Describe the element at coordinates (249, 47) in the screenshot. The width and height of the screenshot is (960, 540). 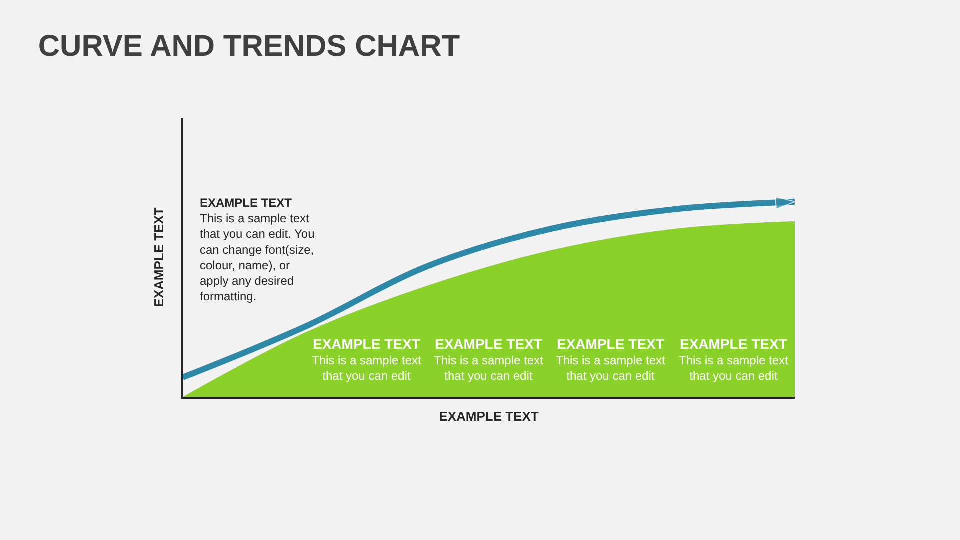
I see `chart-title: CURVE AND TRENDS CHART` at that location.